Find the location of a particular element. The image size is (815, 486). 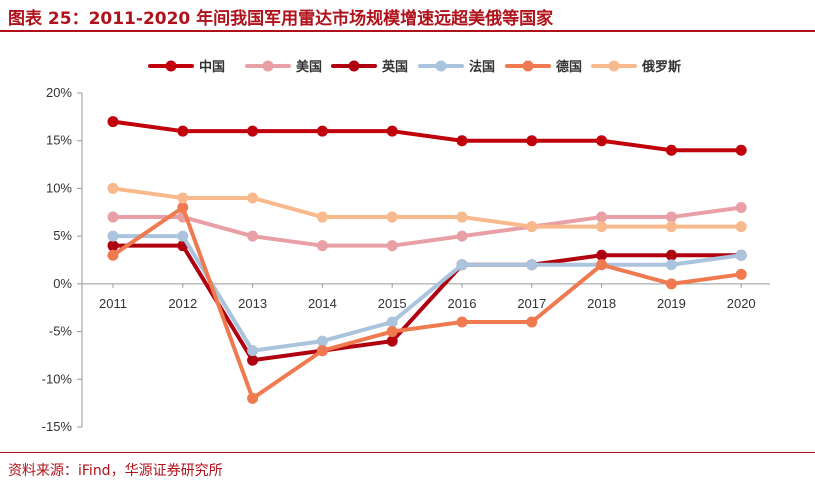

x-tick-label: 2011 is located at coordinates (113, 303).